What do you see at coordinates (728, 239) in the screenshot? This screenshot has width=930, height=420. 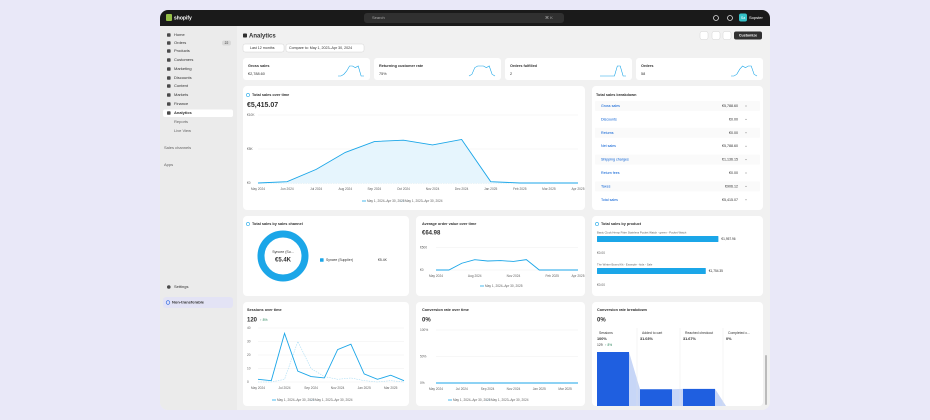 I see `bar-label: €1,957.96` at bounding box center [728, 239].